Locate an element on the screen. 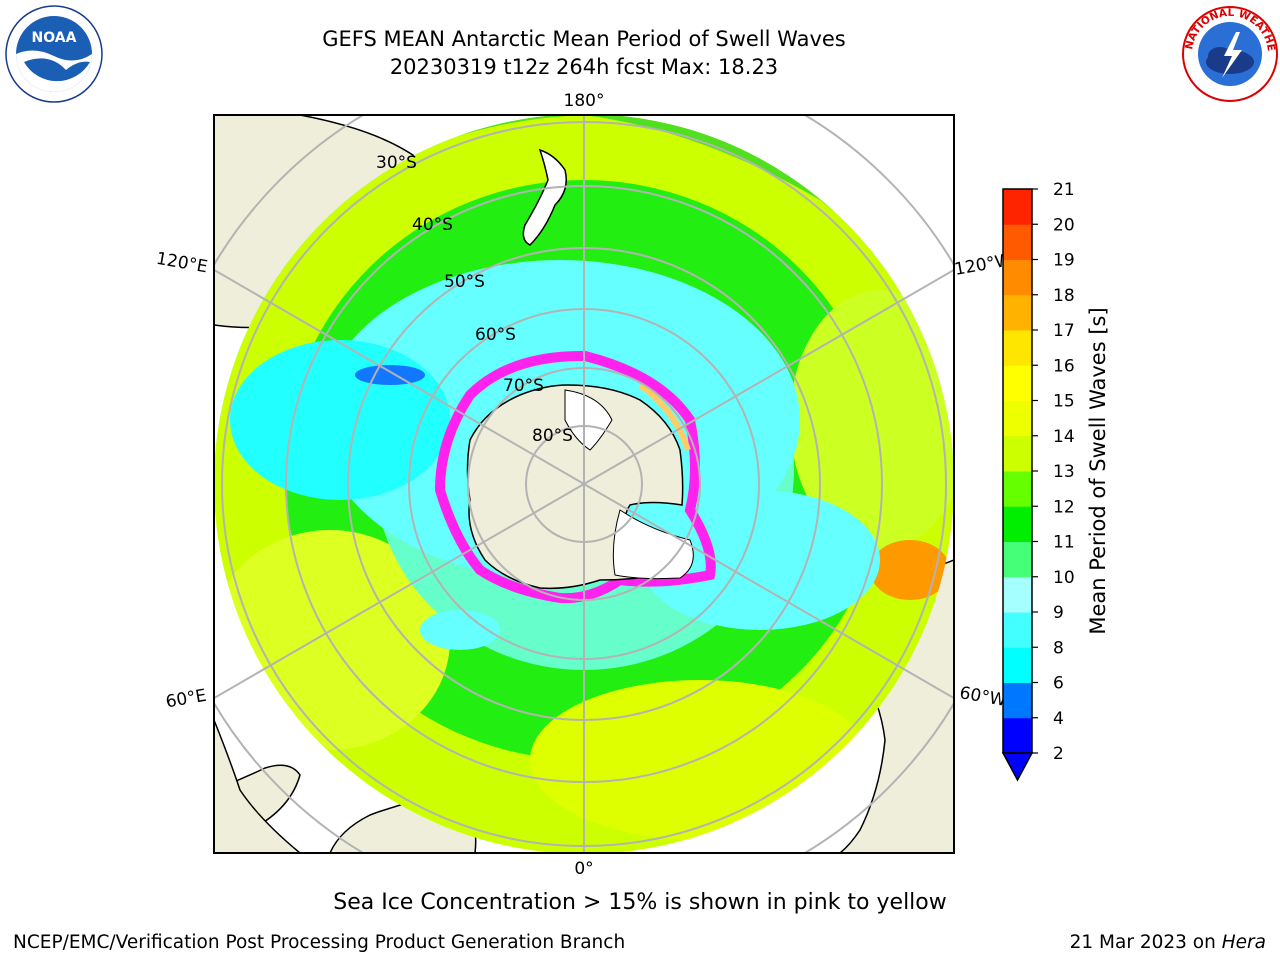 The height and width of the screenshot is (960, 1280). colorbar-tick-label: 18 is located at coordinates (1064, 296).